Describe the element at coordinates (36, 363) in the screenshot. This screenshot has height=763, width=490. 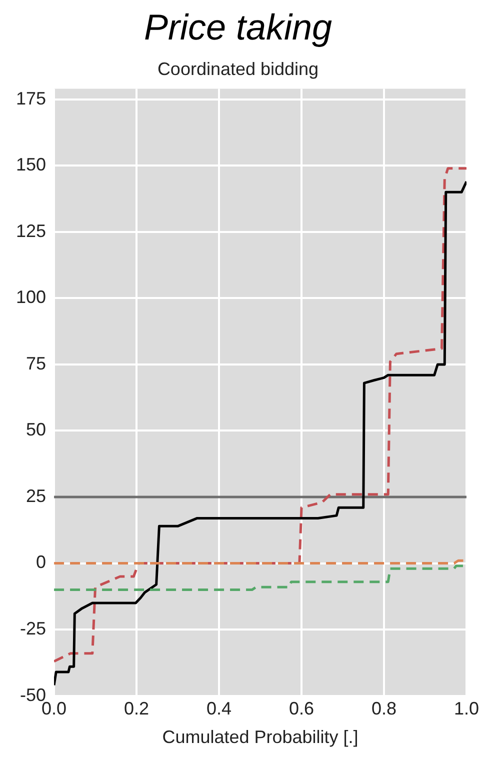
I see `y-tick-label: 75` at that location.